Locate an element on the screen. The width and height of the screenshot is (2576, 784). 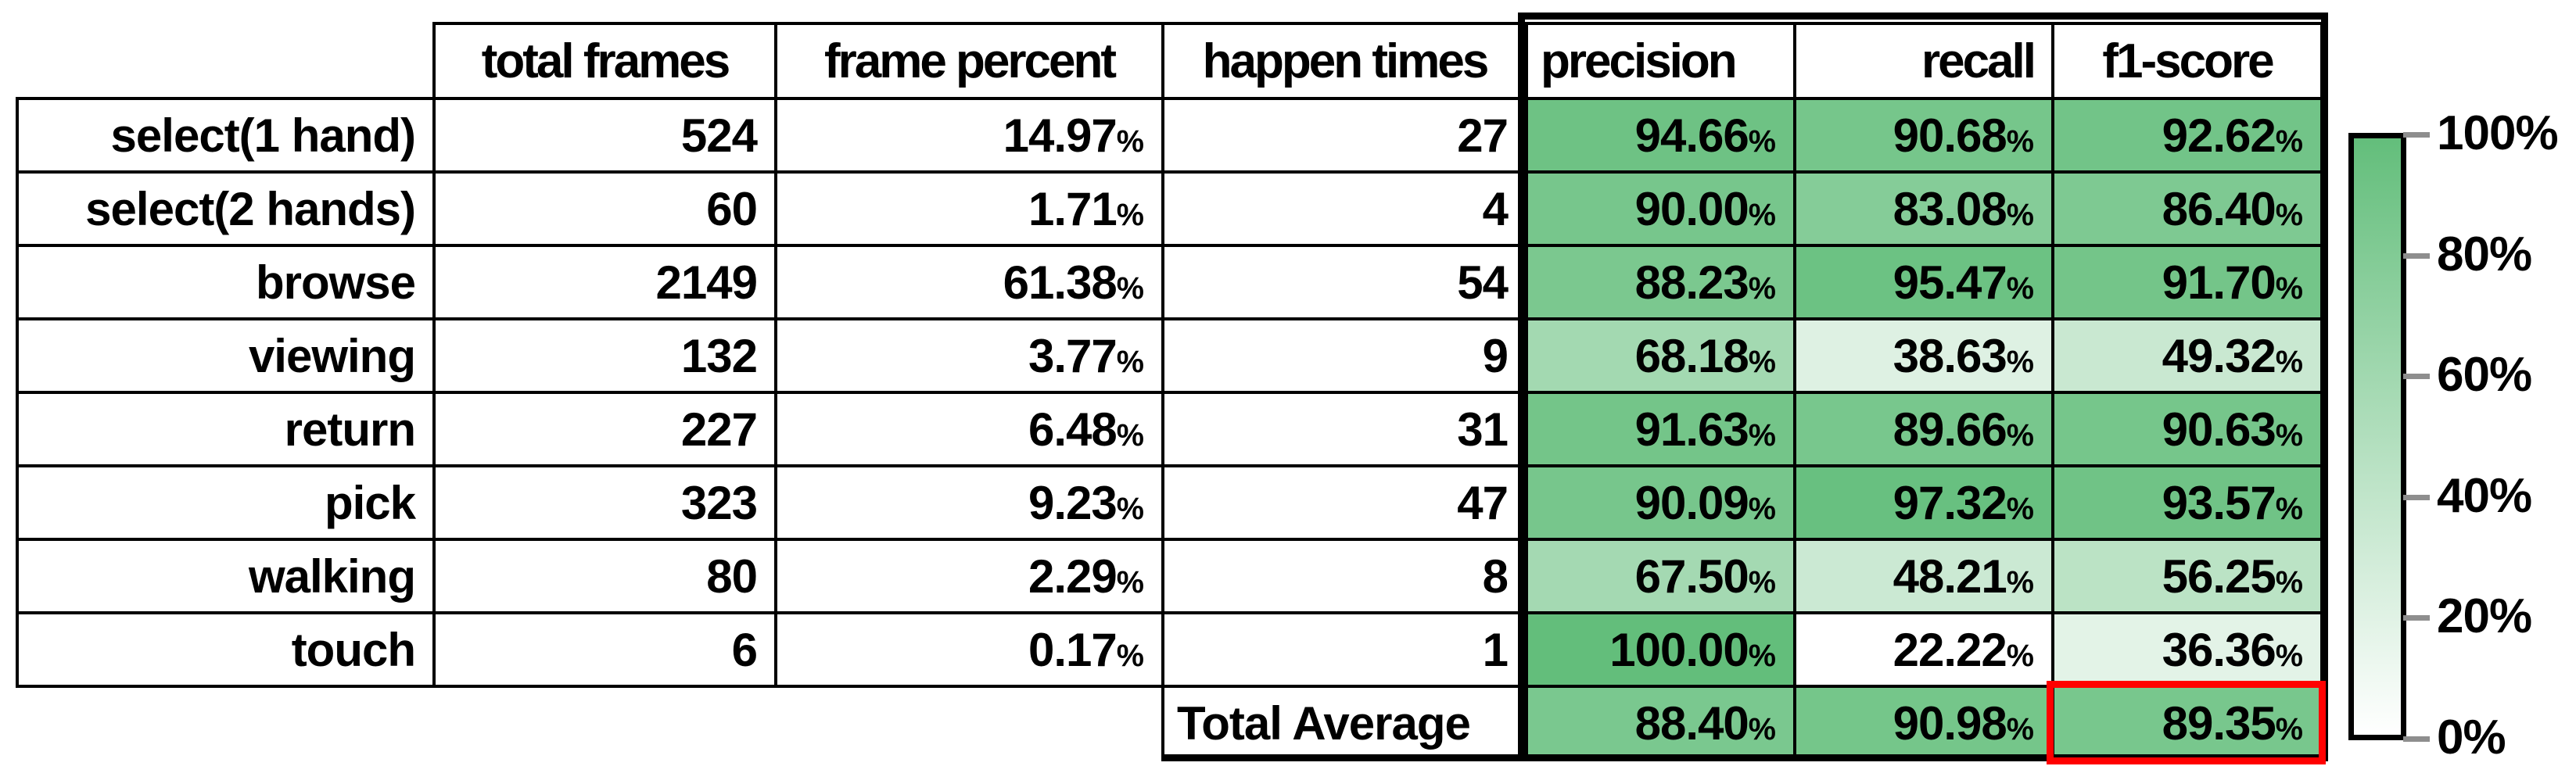
header-recall: recall is located at coordinates (1923, 61).